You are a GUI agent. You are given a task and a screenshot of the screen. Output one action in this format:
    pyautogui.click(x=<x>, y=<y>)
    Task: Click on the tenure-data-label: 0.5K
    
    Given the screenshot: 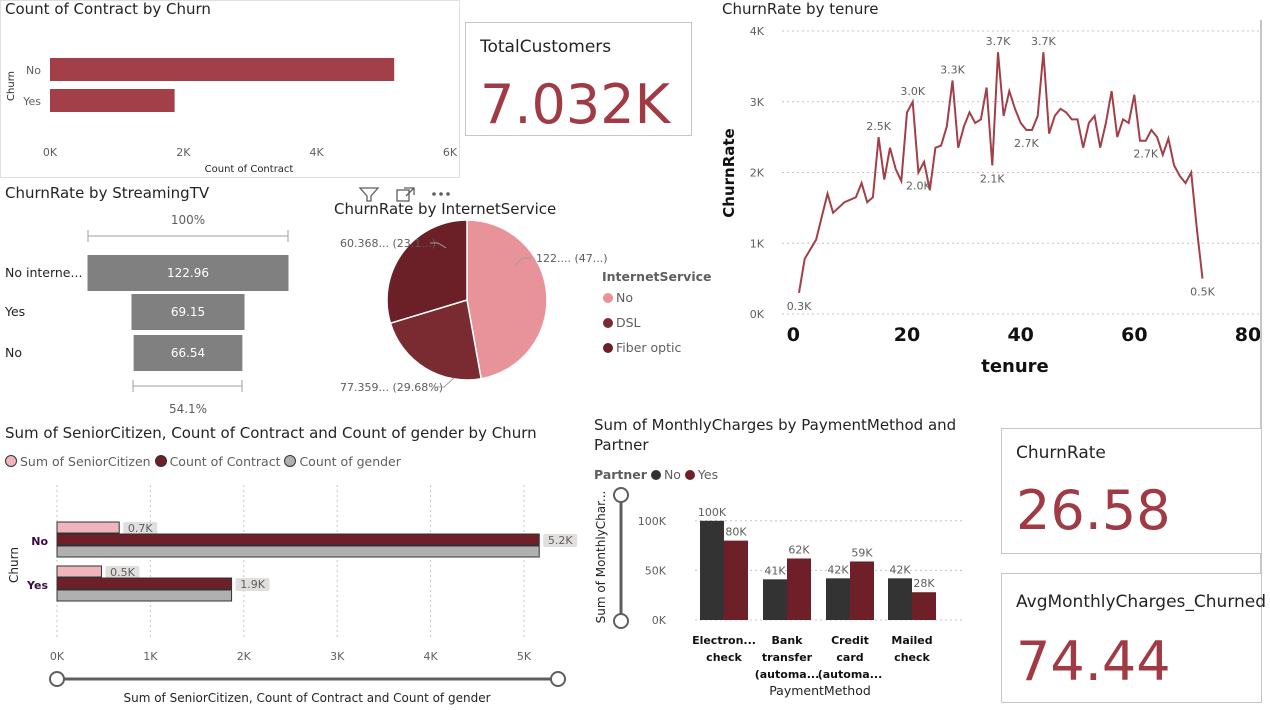 What is the action you would take?
    pyautogui.click(x=1202, y=292)
    